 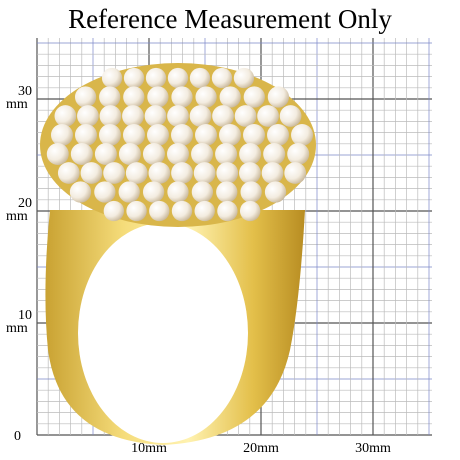 I want to click on x-label: 30mm, so click(x=373, y=448).